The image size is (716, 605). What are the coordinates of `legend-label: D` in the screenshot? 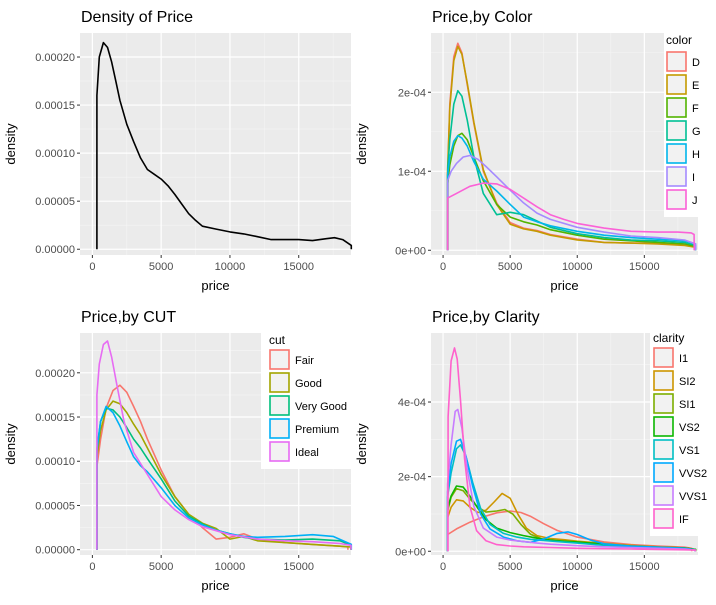 It's located at (696, 63).